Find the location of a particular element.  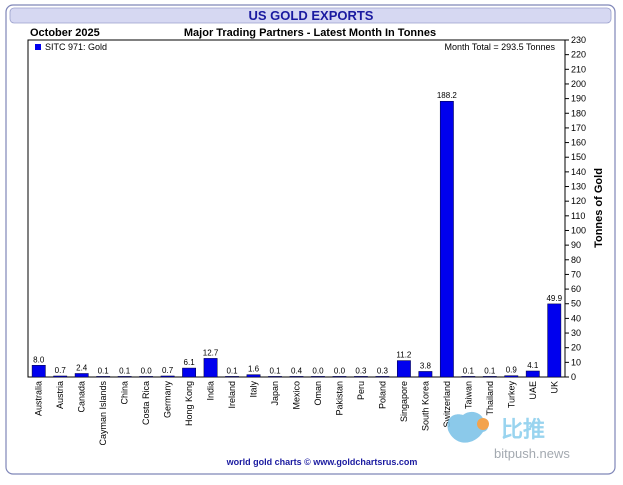

bar-value-label: 1.6 is located at coordinates (254, 369).